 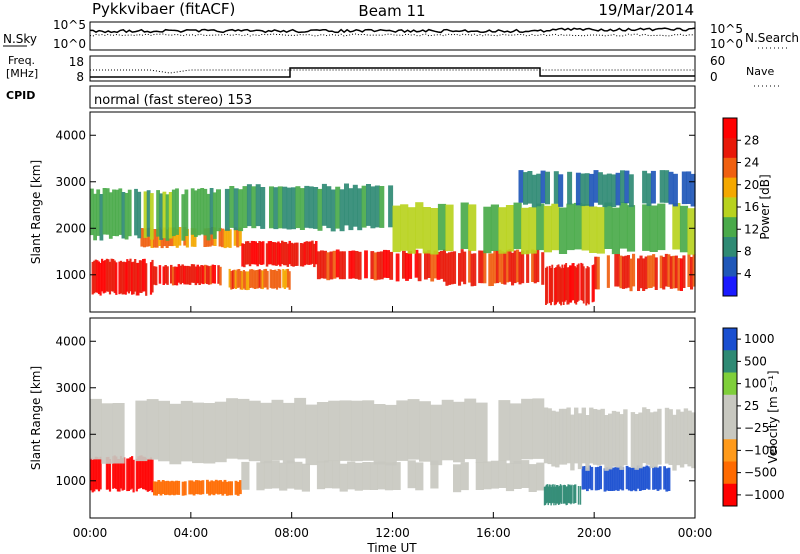 What do you see at coordinates (392, 32) in the screenshot?
I see `nsky-trace` at bounding box center [392, 32].